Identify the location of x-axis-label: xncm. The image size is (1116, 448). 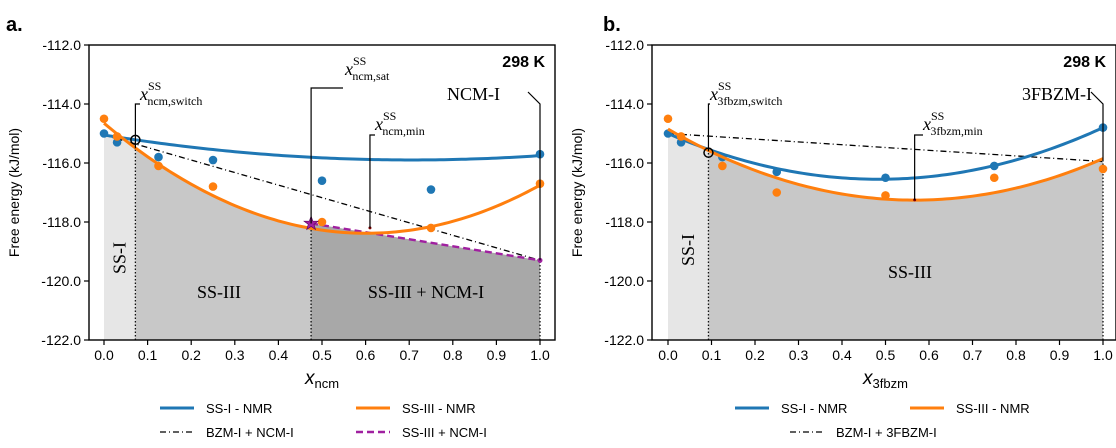
(321, 379).